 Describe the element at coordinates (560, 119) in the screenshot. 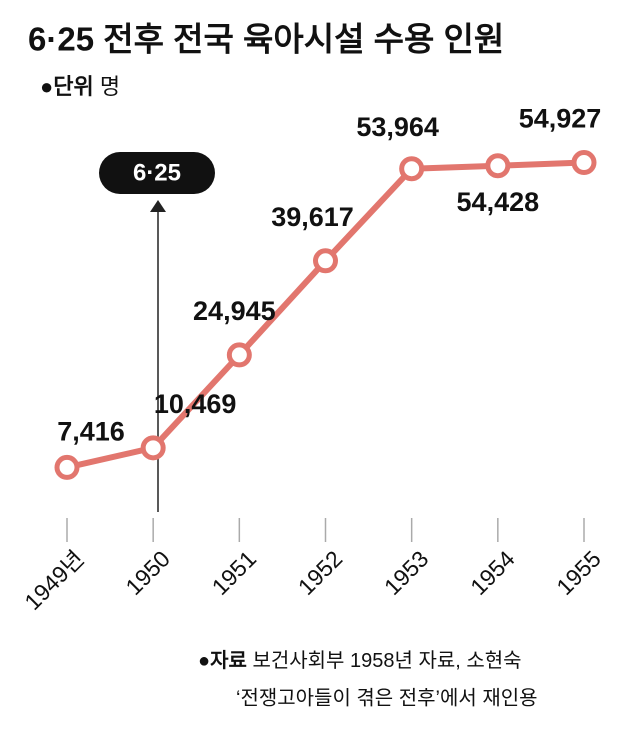

I see `value-label: 54,927` at that location.